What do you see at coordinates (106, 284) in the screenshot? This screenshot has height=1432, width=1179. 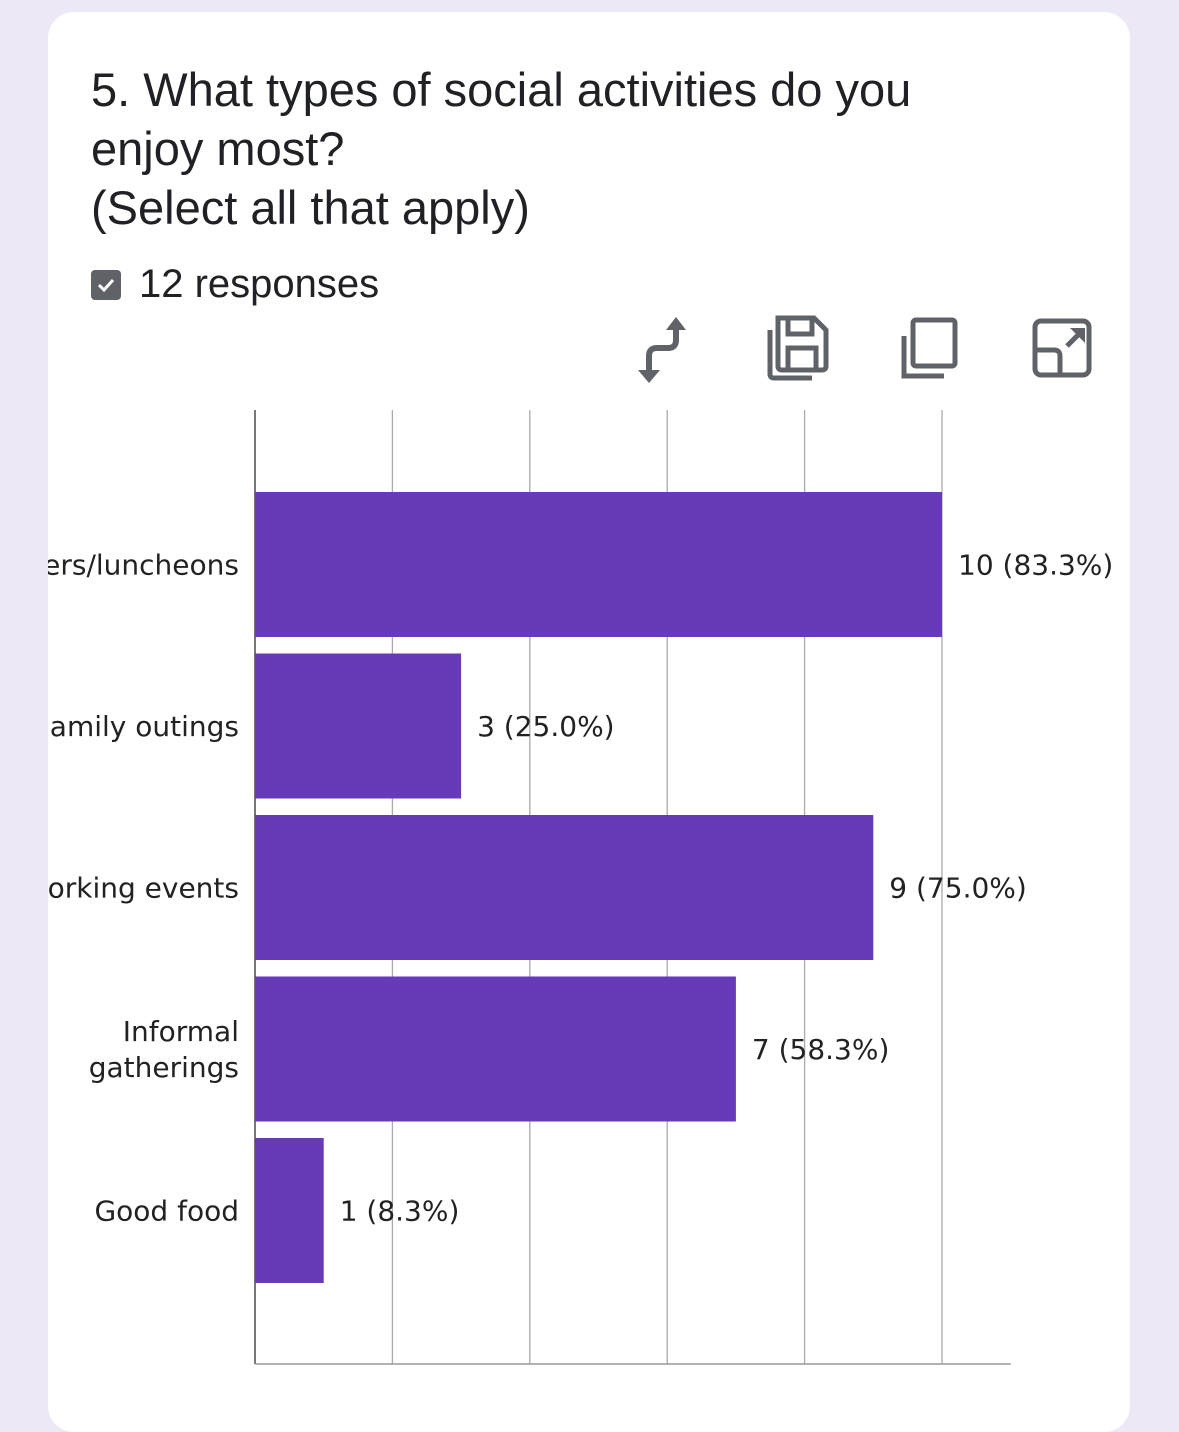 I see `checkbox-icon` at bounding box center [106, 284].